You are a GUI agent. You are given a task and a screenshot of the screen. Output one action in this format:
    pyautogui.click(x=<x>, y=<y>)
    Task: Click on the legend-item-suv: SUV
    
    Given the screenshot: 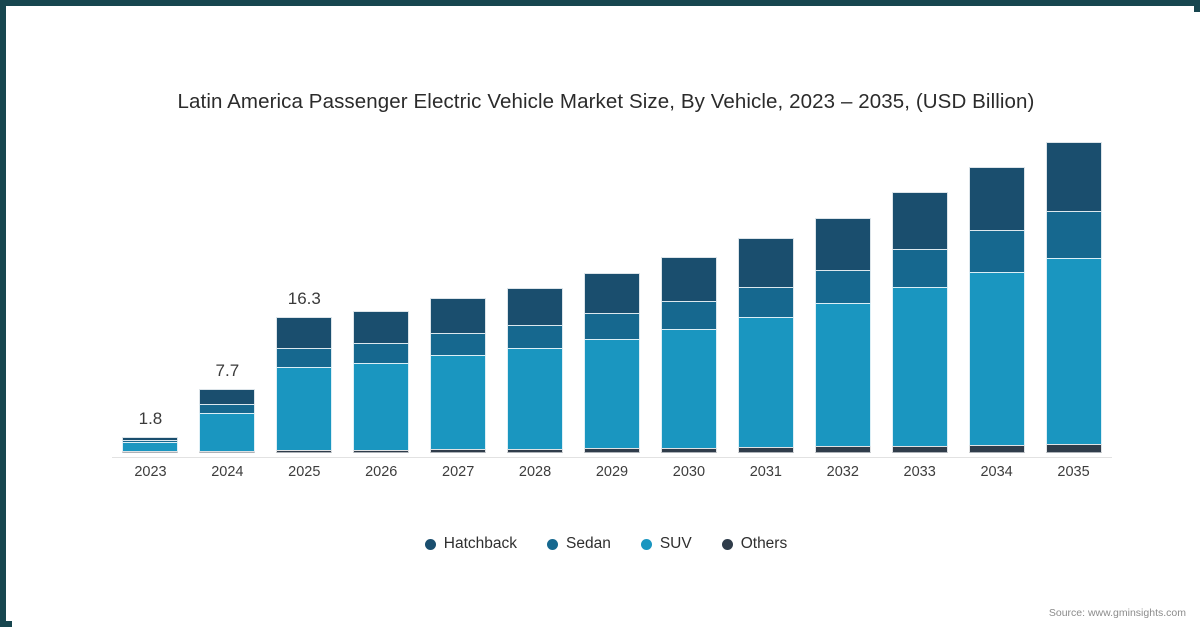 What is the action you would take?
    pyautogui.click(x=666, y=544)
    